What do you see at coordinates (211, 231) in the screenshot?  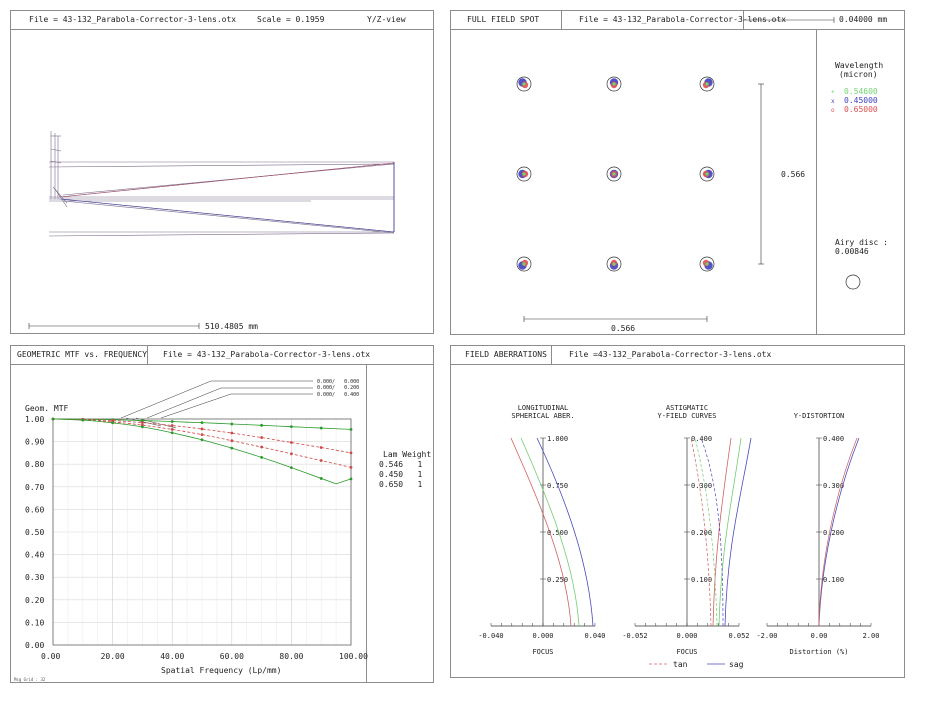 I see `lens-layout-drawing: 510.4805 mm` at bounding box center [211, 231].